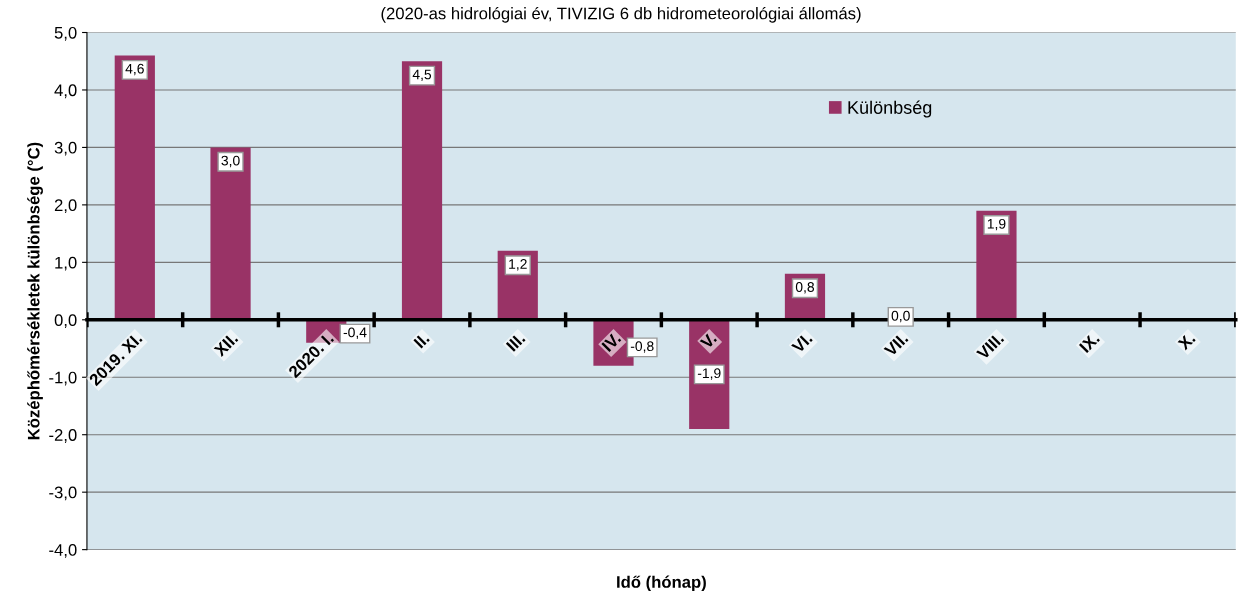 This screenshot has height=591, width=1242. I want to click on data-label: 4,5, so click(422, 75).